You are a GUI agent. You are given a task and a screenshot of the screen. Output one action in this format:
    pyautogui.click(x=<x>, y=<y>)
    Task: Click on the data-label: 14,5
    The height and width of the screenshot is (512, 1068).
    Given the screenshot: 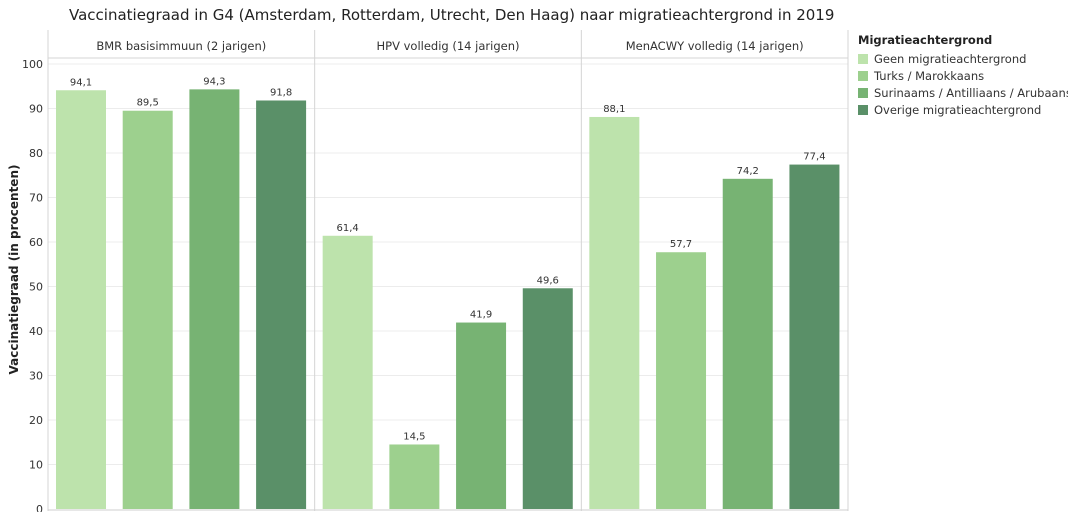 What is the action you would take?
    pyautogui.click(x=414, y=436)
    